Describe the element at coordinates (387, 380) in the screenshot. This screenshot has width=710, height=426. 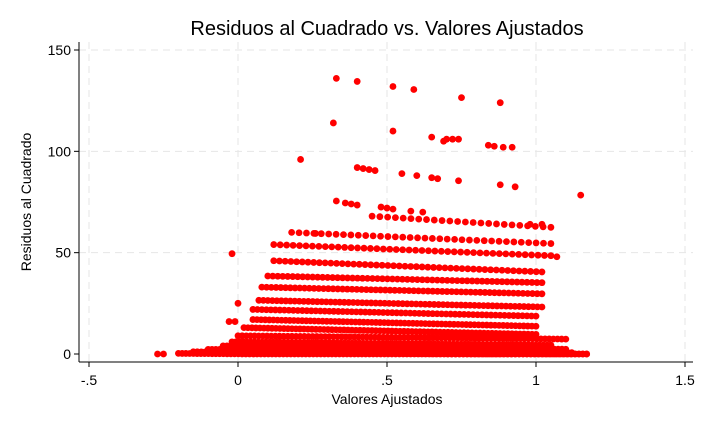
I see `x-tick-label: .5` at that location.